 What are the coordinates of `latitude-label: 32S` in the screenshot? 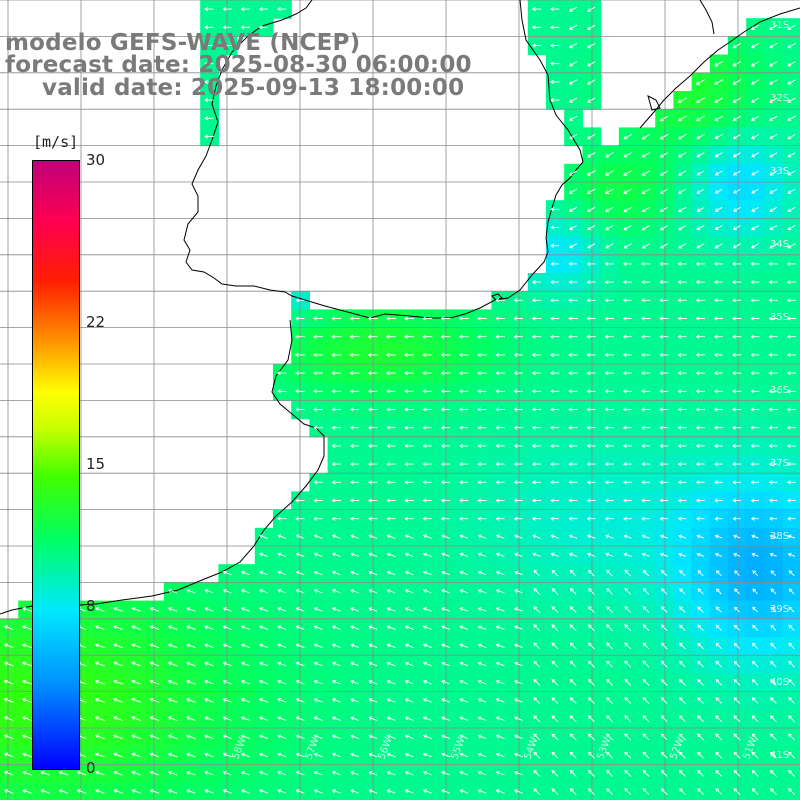 It's located at (779, 98).